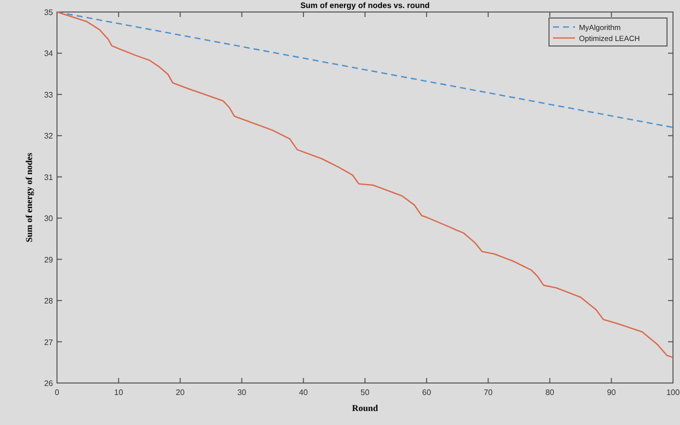 The image size is (680, 425). I want to click on y-tick-label: 28, so click(49, 301).